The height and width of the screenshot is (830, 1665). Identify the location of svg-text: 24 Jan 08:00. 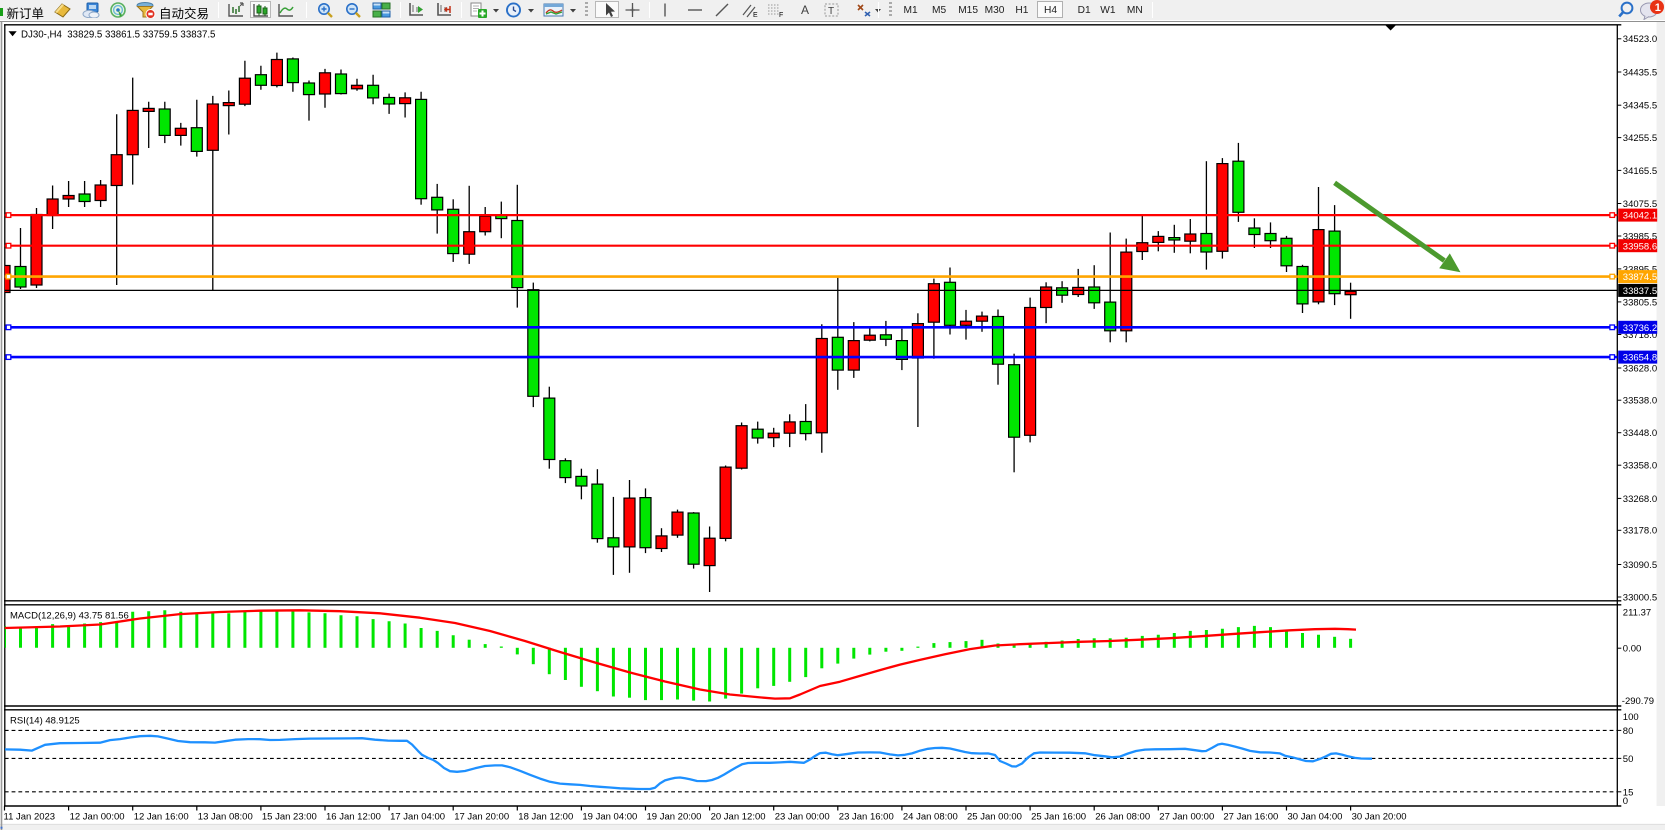
(930, 817).